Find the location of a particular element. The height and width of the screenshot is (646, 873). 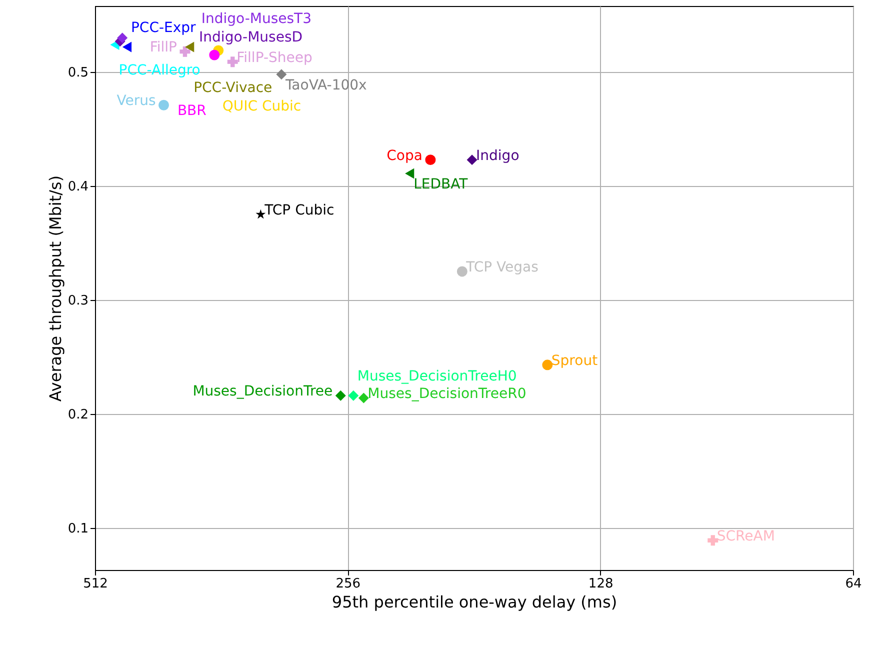

y-tick-label: 0.3 is located at coordinates (78, 300).